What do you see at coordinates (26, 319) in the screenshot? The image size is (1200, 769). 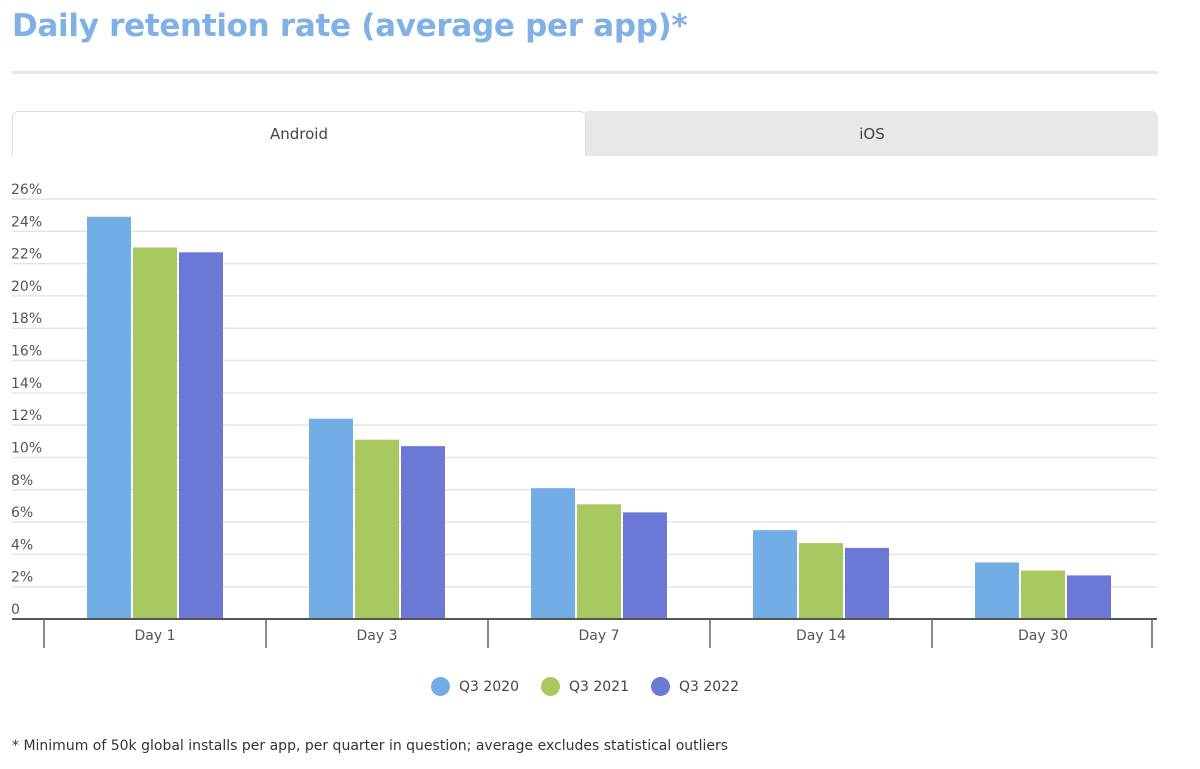 I see `y-tick-label: 18%` at bounding box center [26, 319].